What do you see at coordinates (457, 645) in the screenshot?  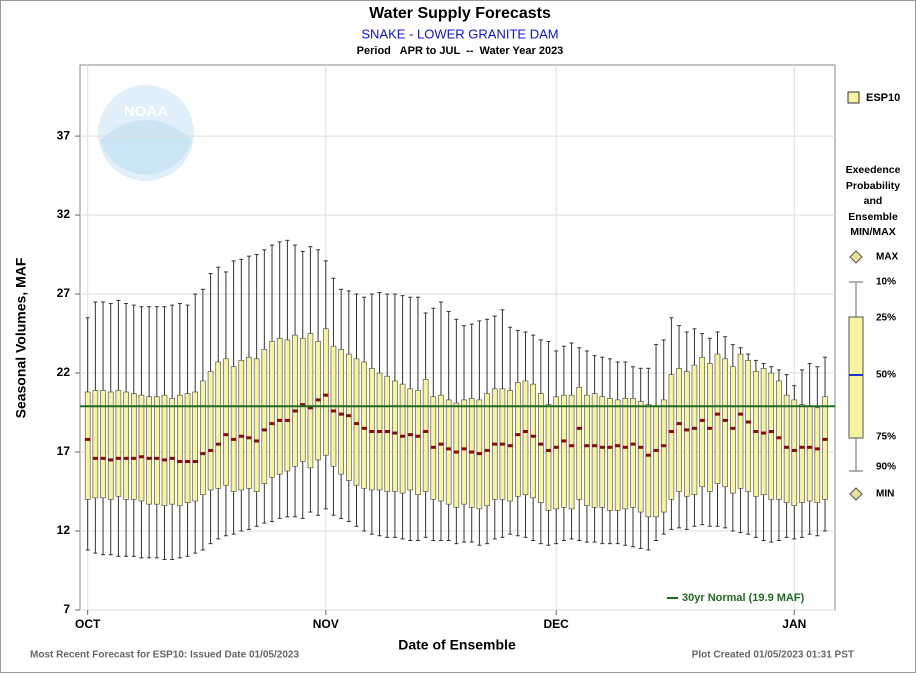 I see `x-axis-title: Date of Ensemble` at bounding box center [457, 645].